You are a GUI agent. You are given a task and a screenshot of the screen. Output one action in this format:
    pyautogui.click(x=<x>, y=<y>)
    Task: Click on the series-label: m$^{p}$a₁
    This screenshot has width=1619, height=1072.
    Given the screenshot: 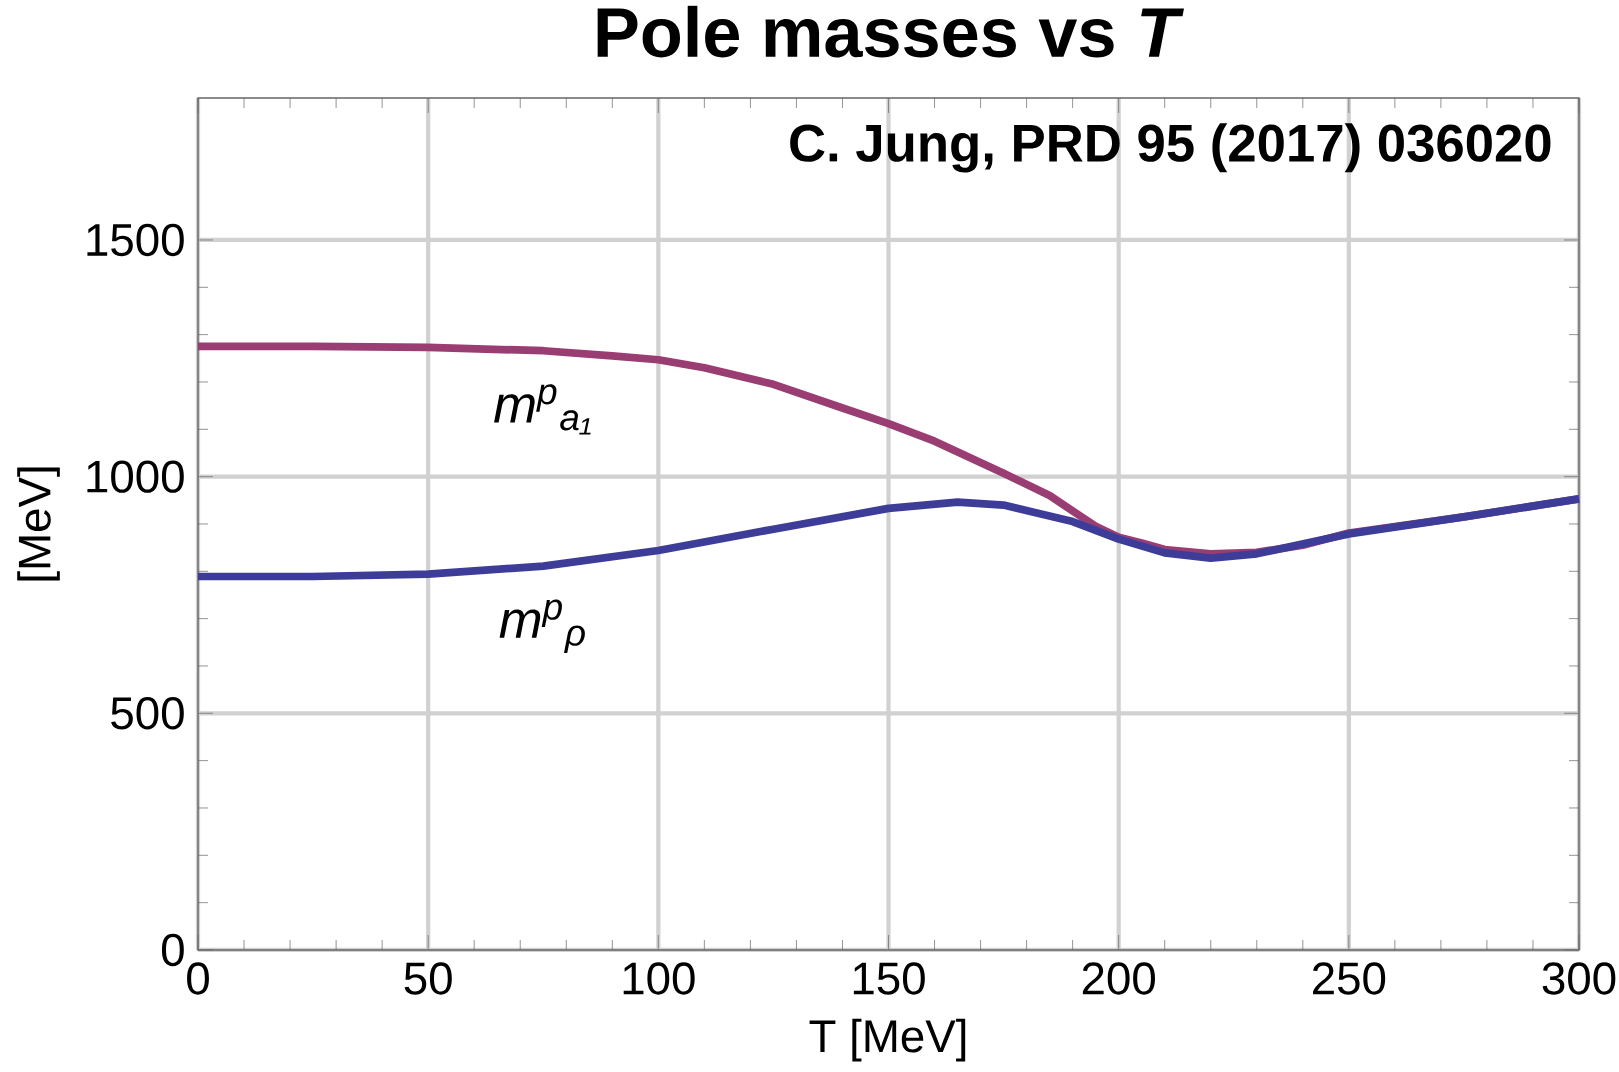 What is the action you would take?
    pyautogui.click(x=542, y=409)
    